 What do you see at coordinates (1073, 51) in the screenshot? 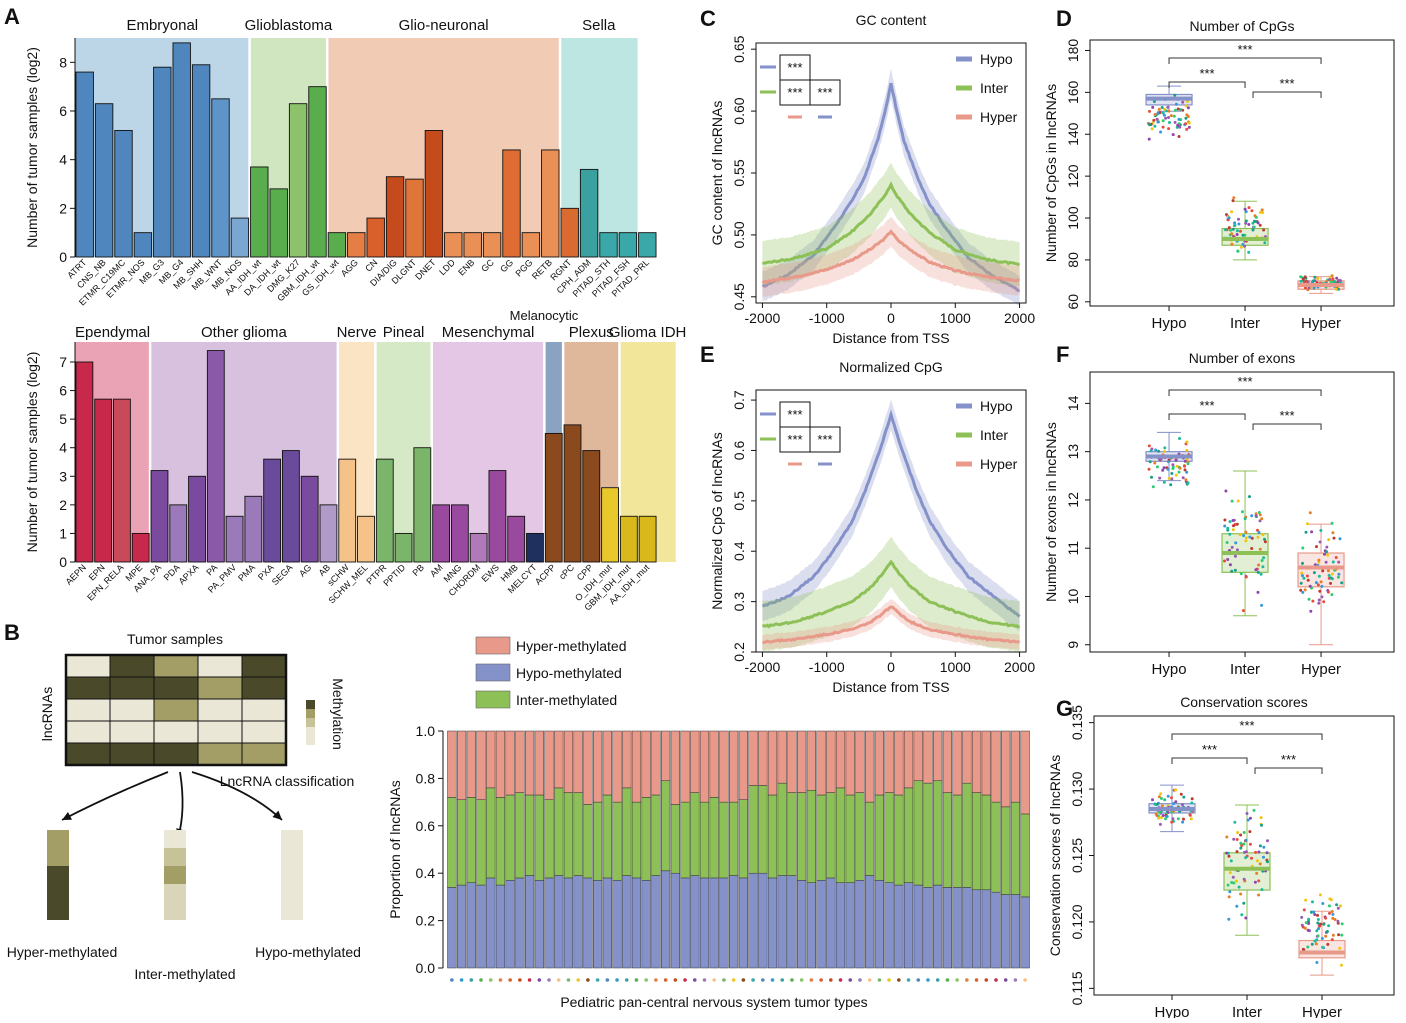
I see `y-tick-label-180: 180` at bounding box center [1073, 51].